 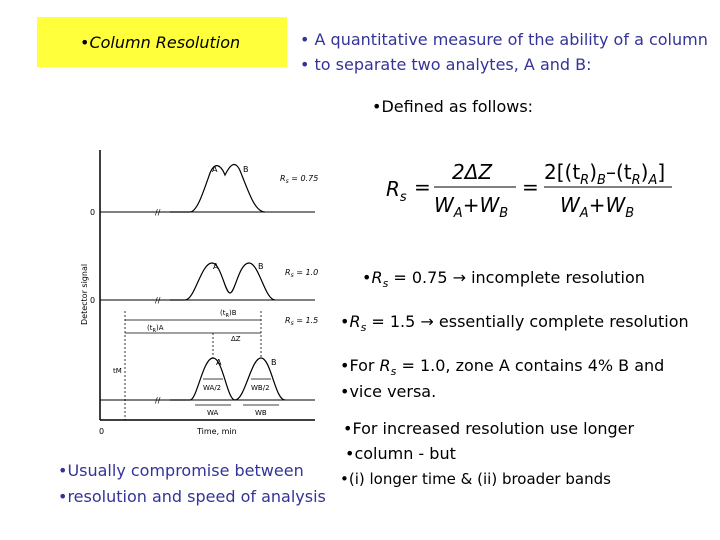 What do you see at coordinates (158, 300) in the screenshot?
I see `panel2-break: //` at bounding box center [158, 300].